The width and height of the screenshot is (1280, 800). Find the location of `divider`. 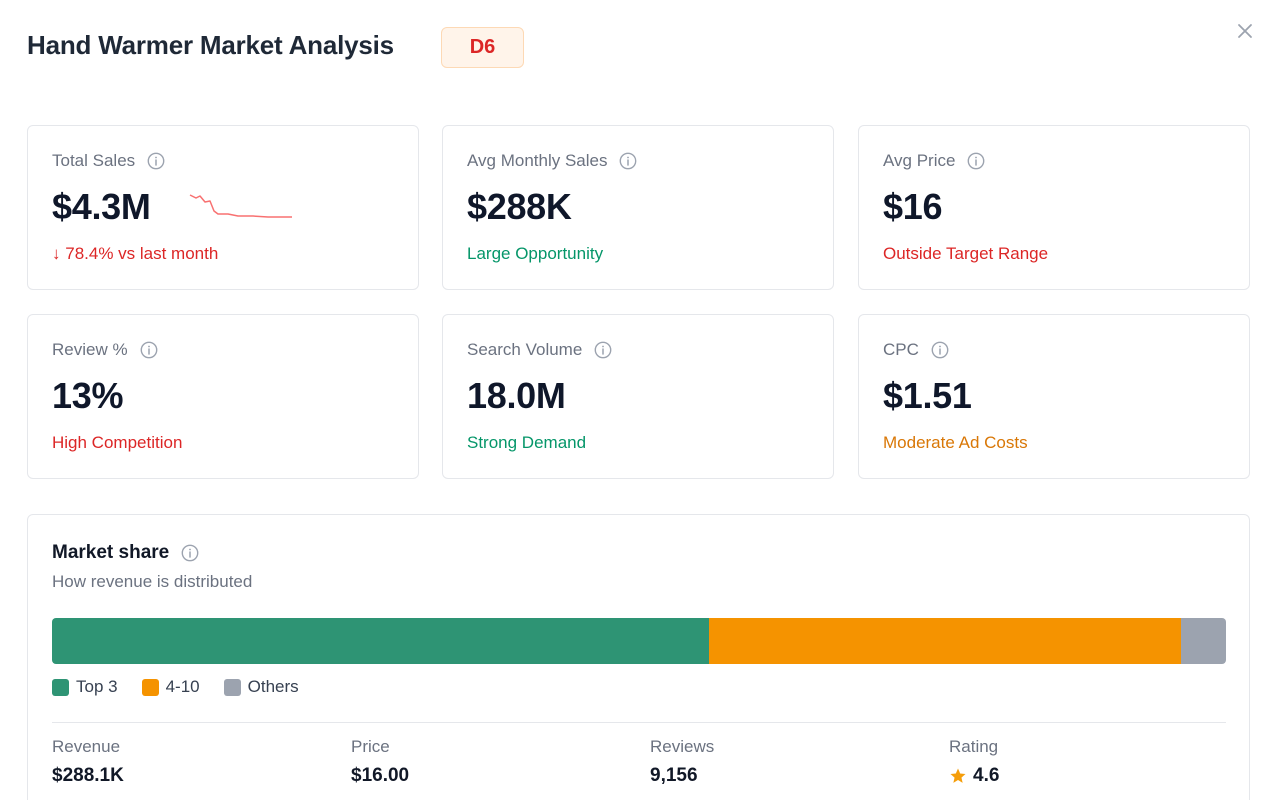

divider is located at coordinates (639, 722).